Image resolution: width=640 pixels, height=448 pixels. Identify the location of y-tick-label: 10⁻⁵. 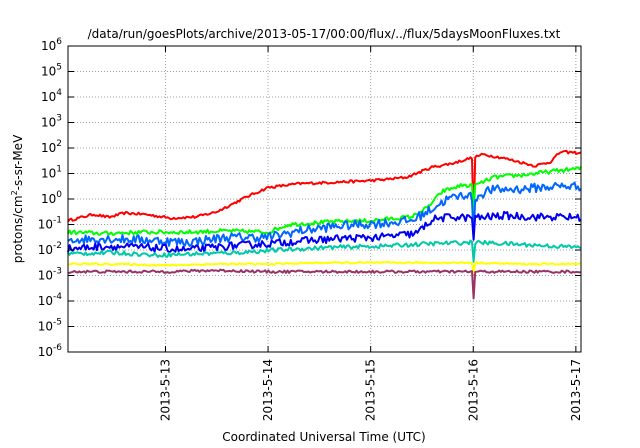
(50, 326).